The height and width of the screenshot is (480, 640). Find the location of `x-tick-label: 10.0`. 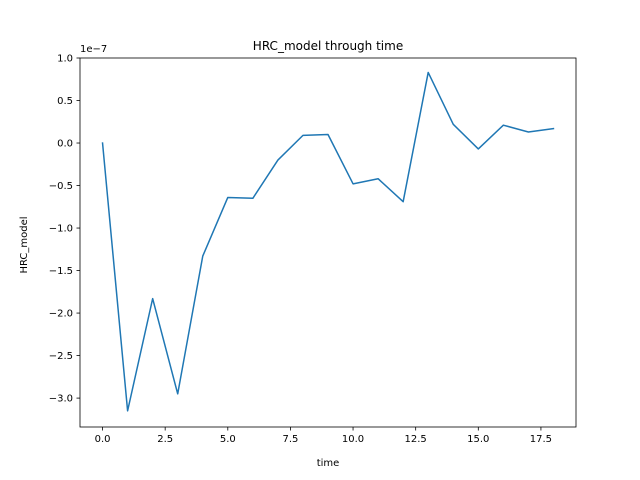

x-tick-label: 10.0 is located at coordinates (353, 439).